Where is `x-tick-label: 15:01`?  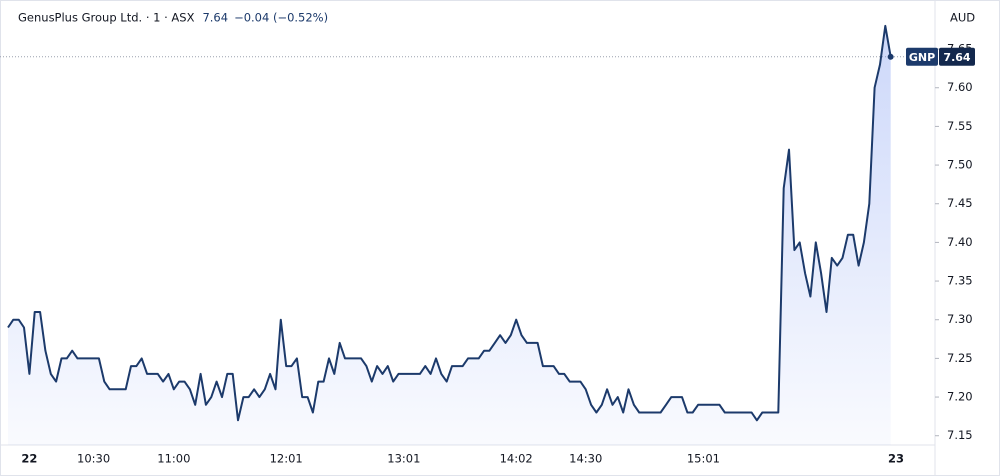 x-tick-label: 15:01 is located at coordinates (703, 459).